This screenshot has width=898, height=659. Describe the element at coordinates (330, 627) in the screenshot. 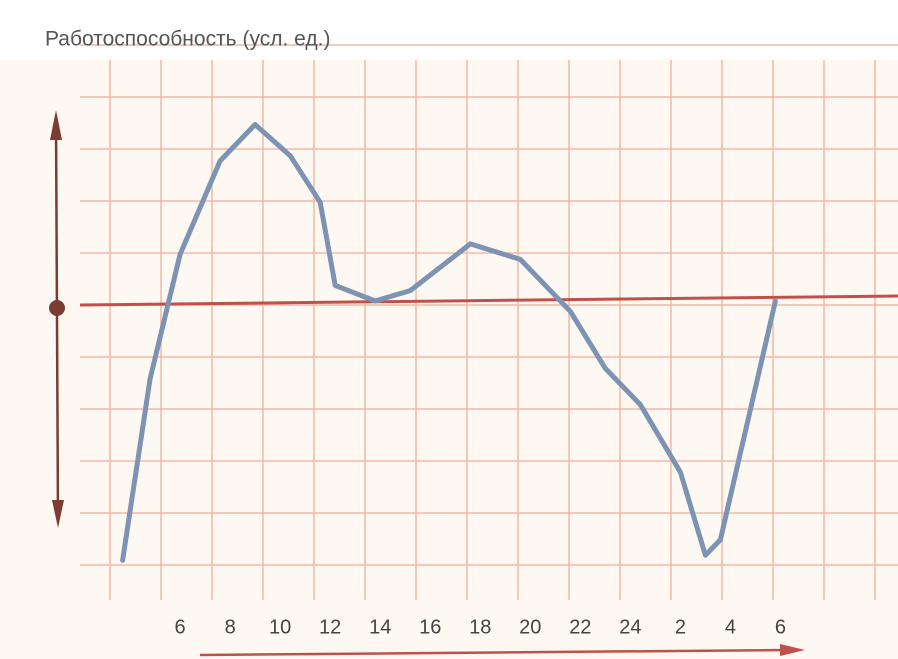

I see `x-tick-label: 12` at that location.